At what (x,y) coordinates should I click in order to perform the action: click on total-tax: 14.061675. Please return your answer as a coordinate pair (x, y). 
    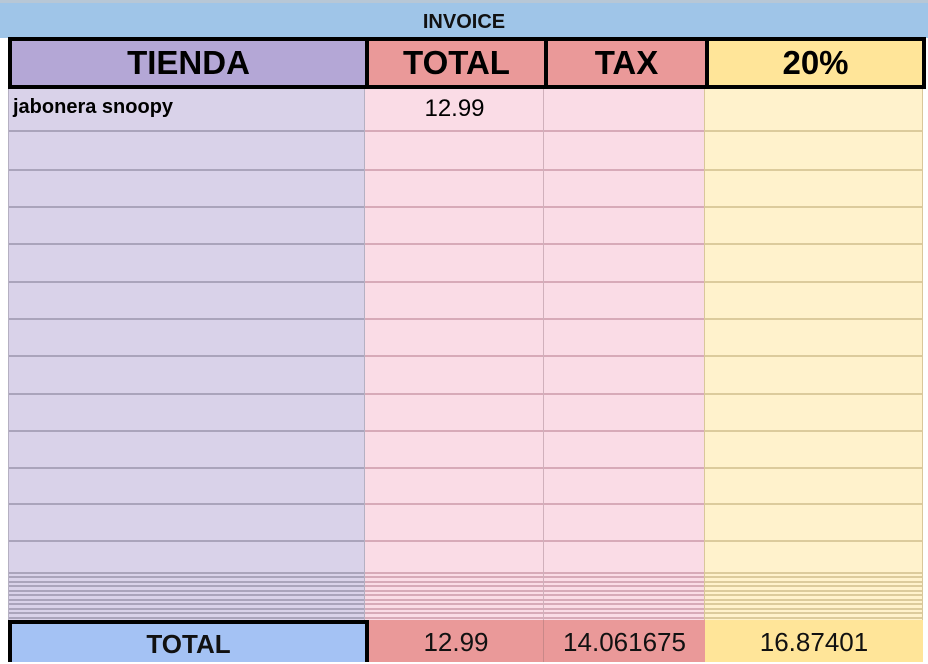
    Looking at the image, I should click on (624, 641).